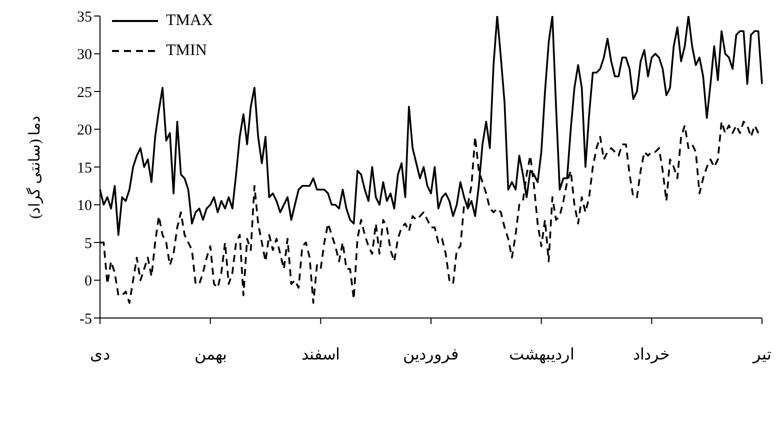 This screenshot has height=436, width=780. What do you see at coordinates (100, 355) in the screenshot?
I see `x-tick-label: دی` at bounding box center [100, 355].